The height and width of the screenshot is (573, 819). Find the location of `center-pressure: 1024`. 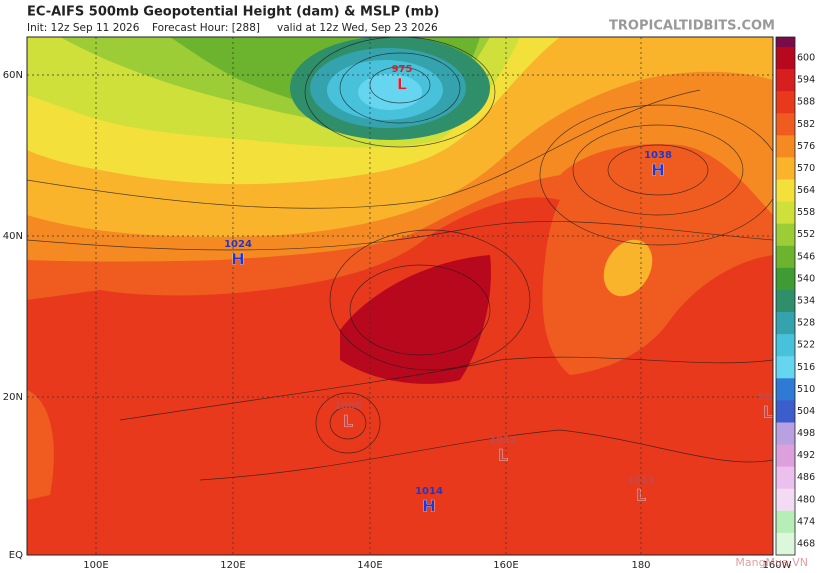

center-pressure: 1024 is located at coordinates (238, 244).